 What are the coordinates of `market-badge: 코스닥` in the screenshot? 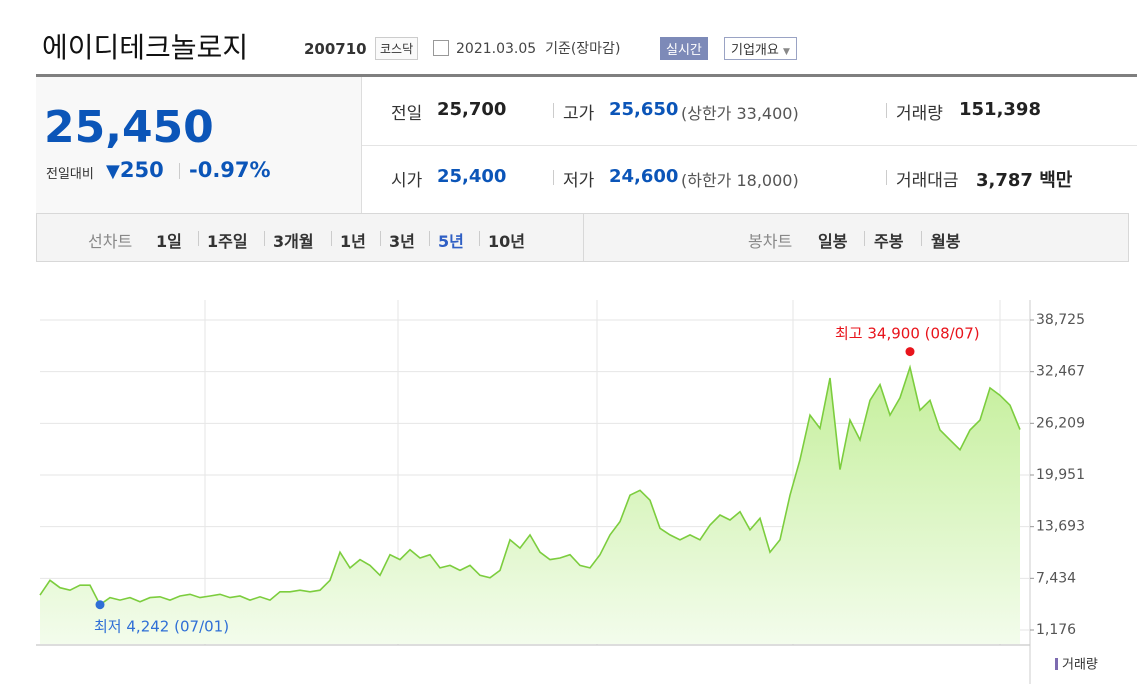 It's located at (397, 48).